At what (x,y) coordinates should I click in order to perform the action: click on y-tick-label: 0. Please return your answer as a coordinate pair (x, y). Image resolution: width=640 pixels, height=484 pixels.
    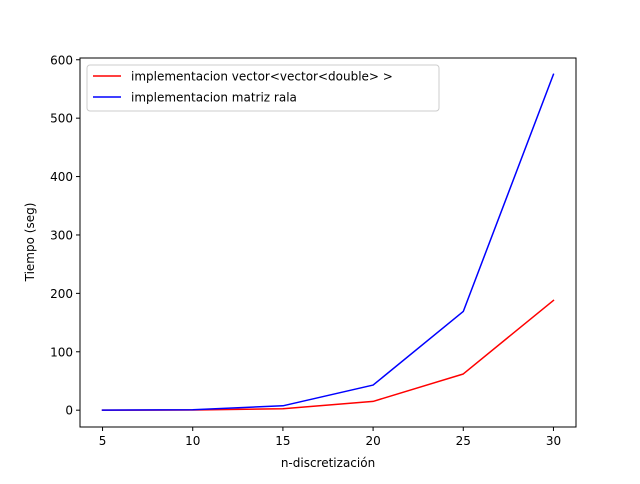
    Looking at the image, I should click on (69, 411).